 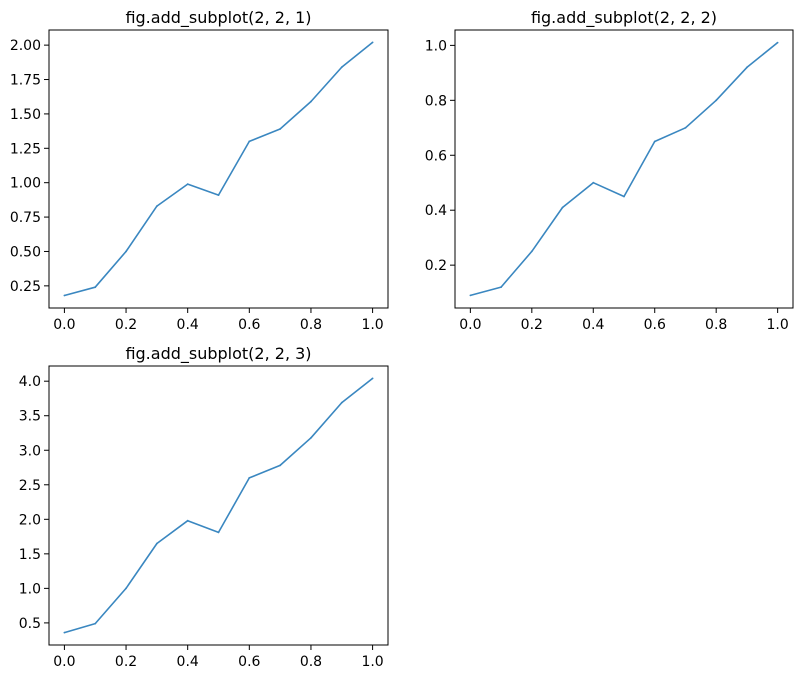 What do you see at coordinates (436, 101) in the screenshot?
I see `subplot-2-y-tick-label: 0.8` at bounding box center [436, 101].